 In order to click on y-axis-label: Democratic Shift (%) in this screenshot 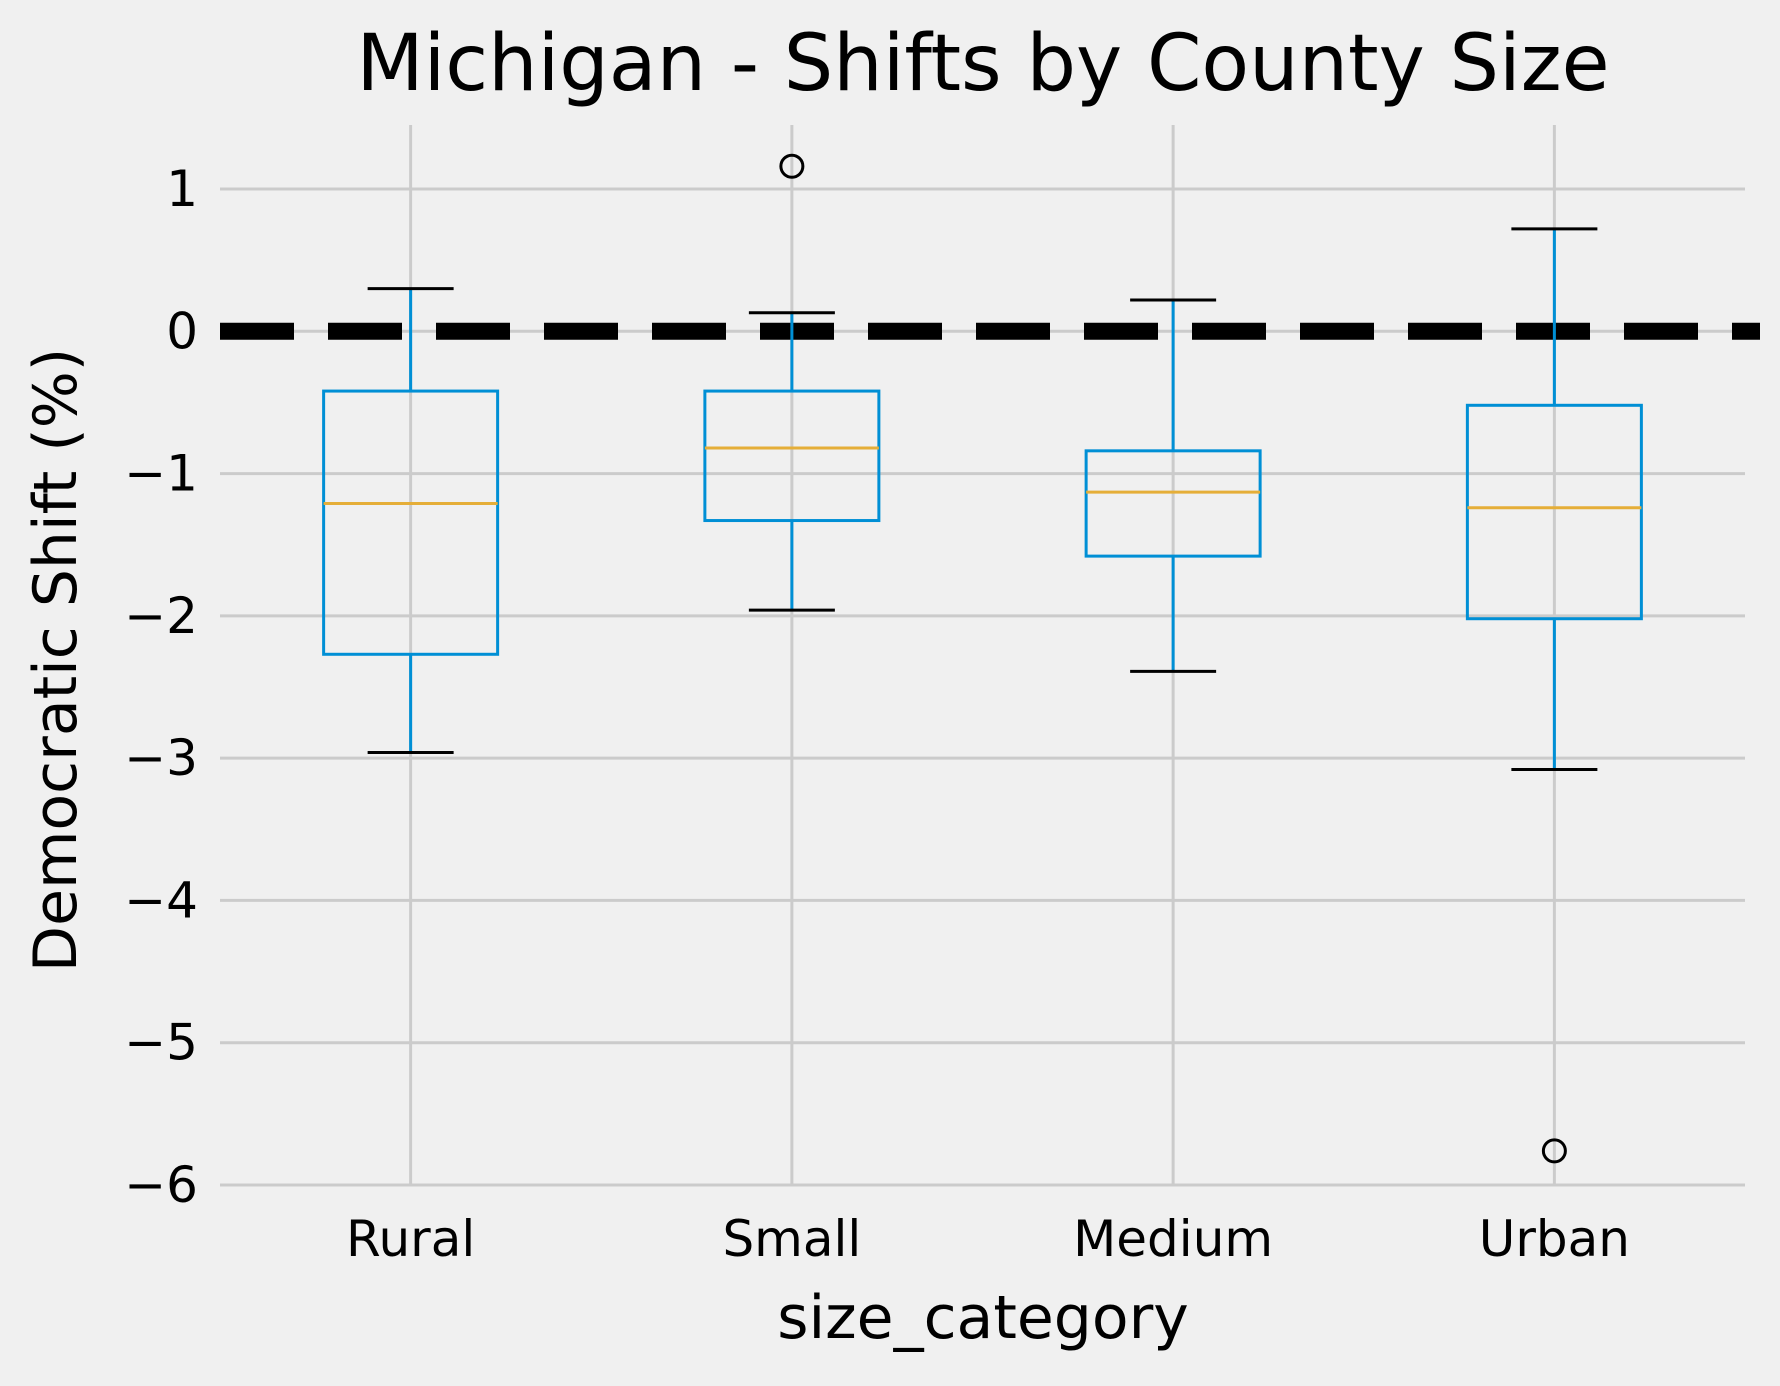, I will do `click(56, 660)`.